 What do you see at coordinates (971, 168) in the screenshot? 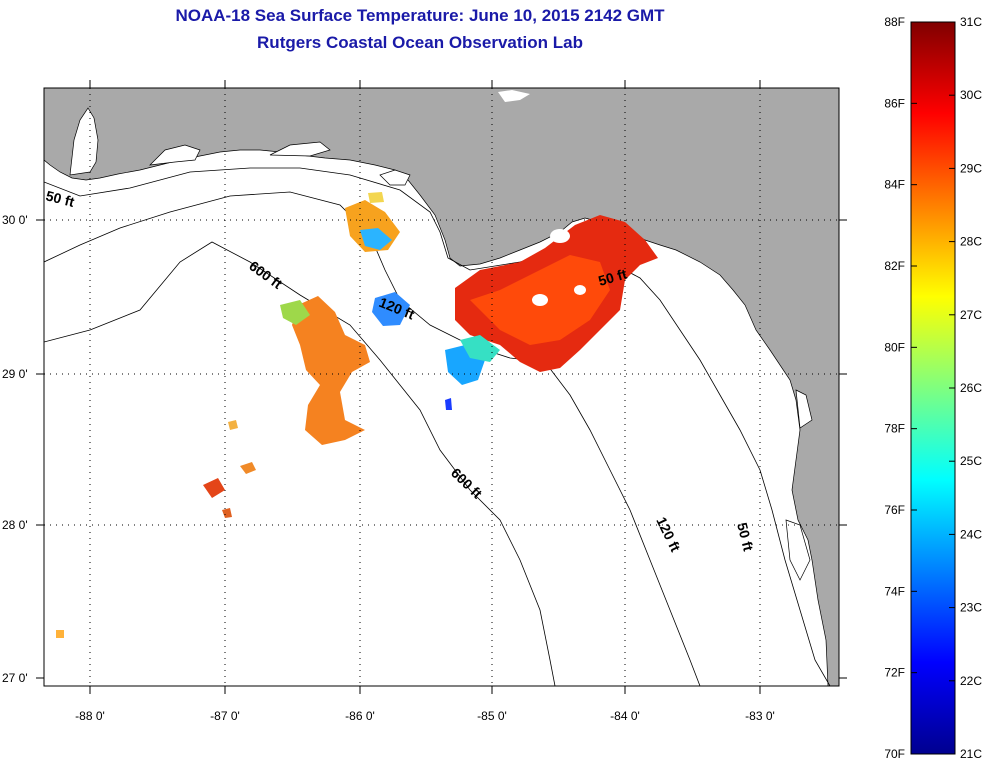
I see `colorbar-c-label: 29C` at bounding box center [971, 168].